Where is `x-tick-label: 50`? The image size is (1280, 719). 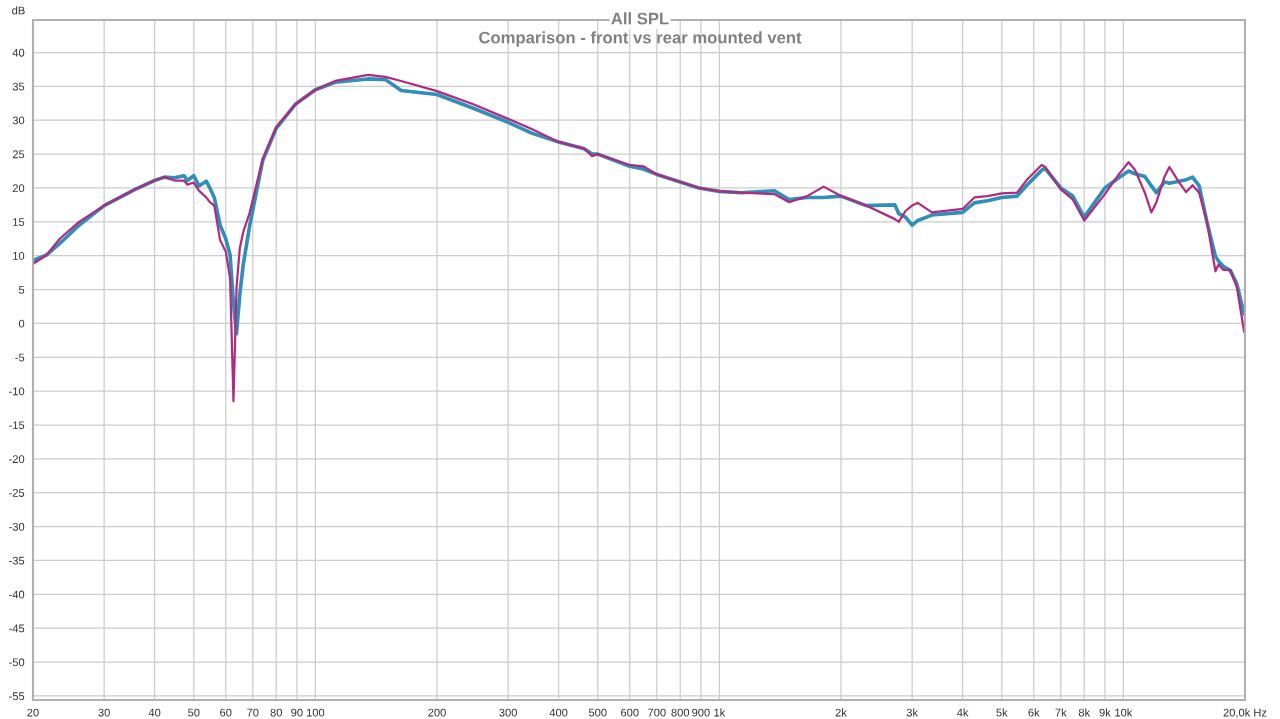
x-tick-label: 50 is located at coordinates (194, 712).